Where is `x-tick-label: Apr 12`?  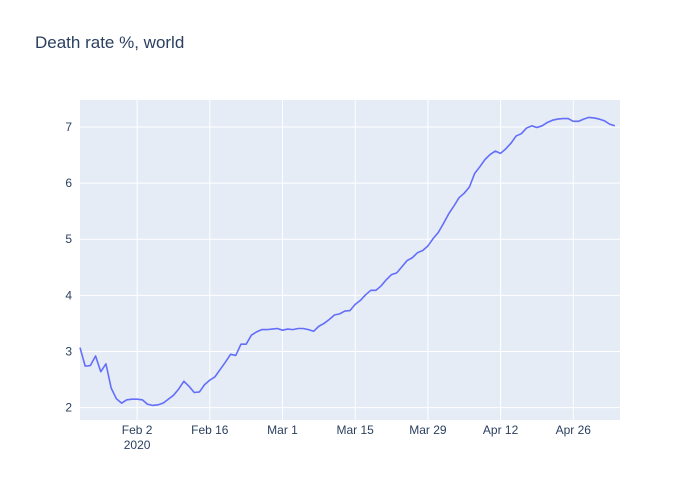
x-tick-label: Apr 12 is located at coordinates (501, 430).